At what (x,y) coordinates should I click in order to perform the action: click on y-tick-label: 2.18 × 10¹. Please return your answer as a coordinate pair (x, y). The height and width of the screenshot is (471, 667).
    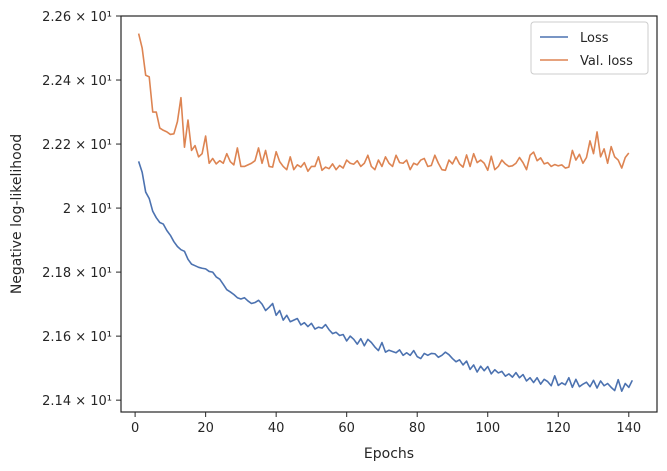
    Looking at the image, I should click on (77, 273).